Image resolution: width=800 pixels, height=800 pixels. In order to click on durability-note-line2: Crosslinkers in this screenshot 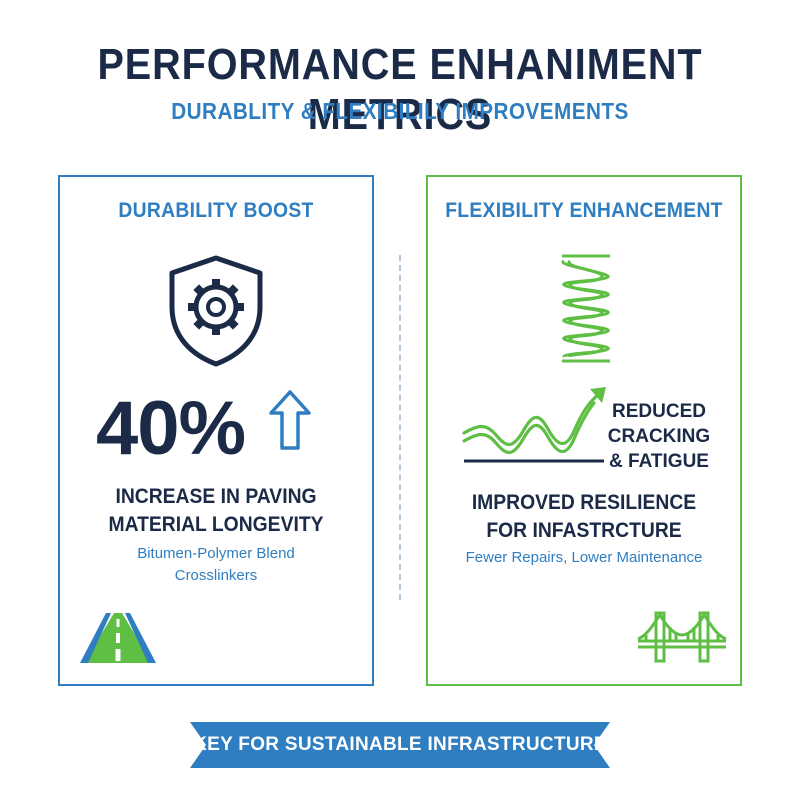, I will do `click(216, 575)`.